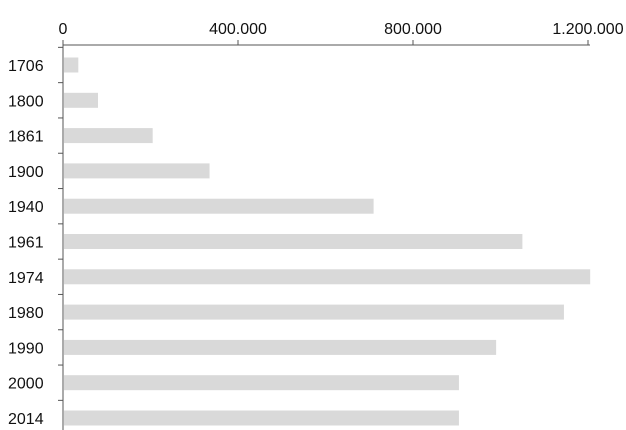 Image resolution: width=626 pixels, height=430 pixels. What do you see at coordinates (413, 29) in the screenshot?
I see `x-tick-label: 800.000` at bounding box center [413, 29].